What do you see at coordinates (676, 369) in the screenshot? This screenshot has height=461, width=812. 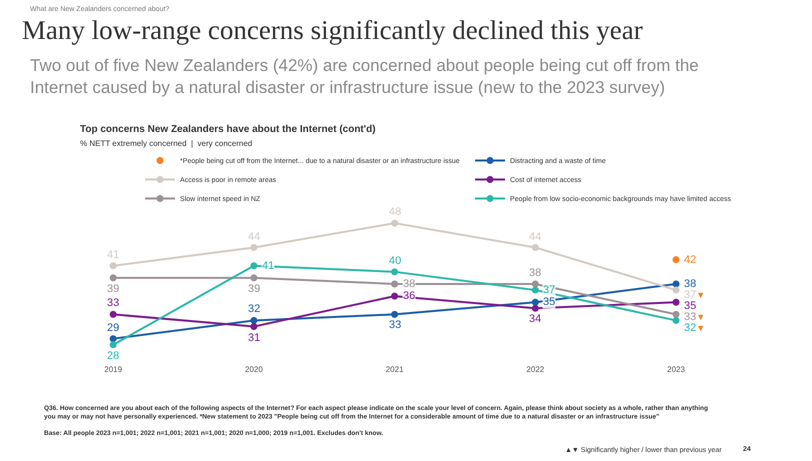 I see `x-tick-label: 2023` at bounding box center [676, 369].